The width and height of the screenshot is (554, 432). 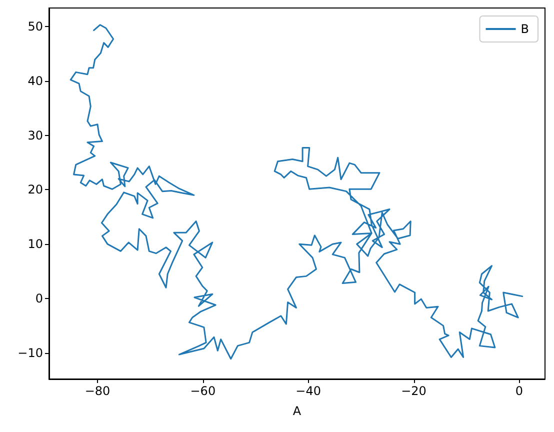 I want to click on x-axis-title: A, so click(x=297, y=411).